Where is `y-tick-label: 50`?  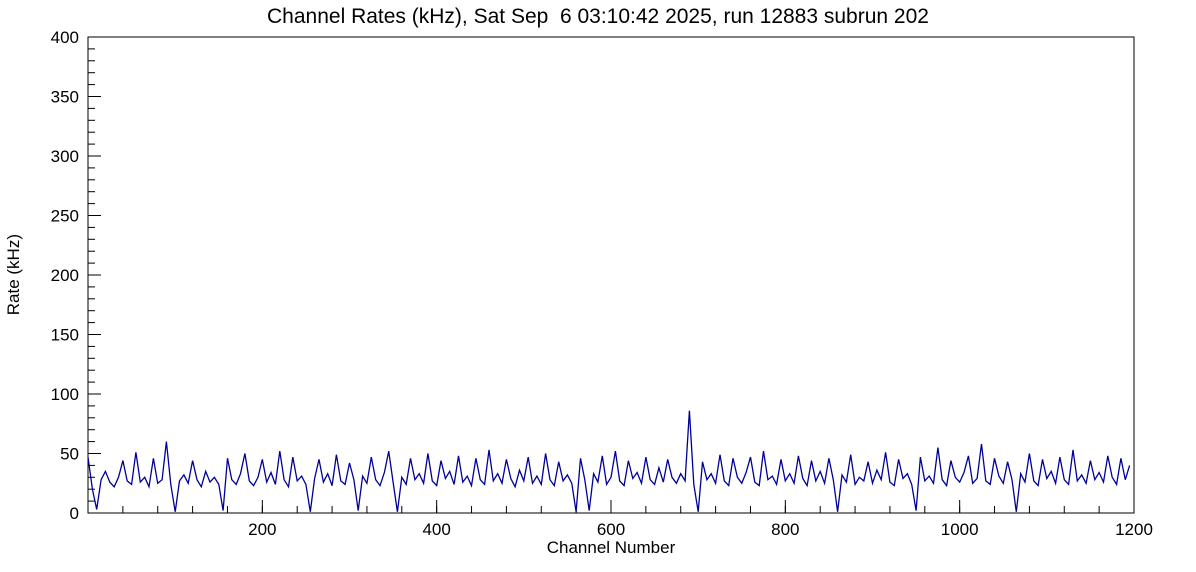
y-tick-label: 50 is located at coordinates (69, 454).